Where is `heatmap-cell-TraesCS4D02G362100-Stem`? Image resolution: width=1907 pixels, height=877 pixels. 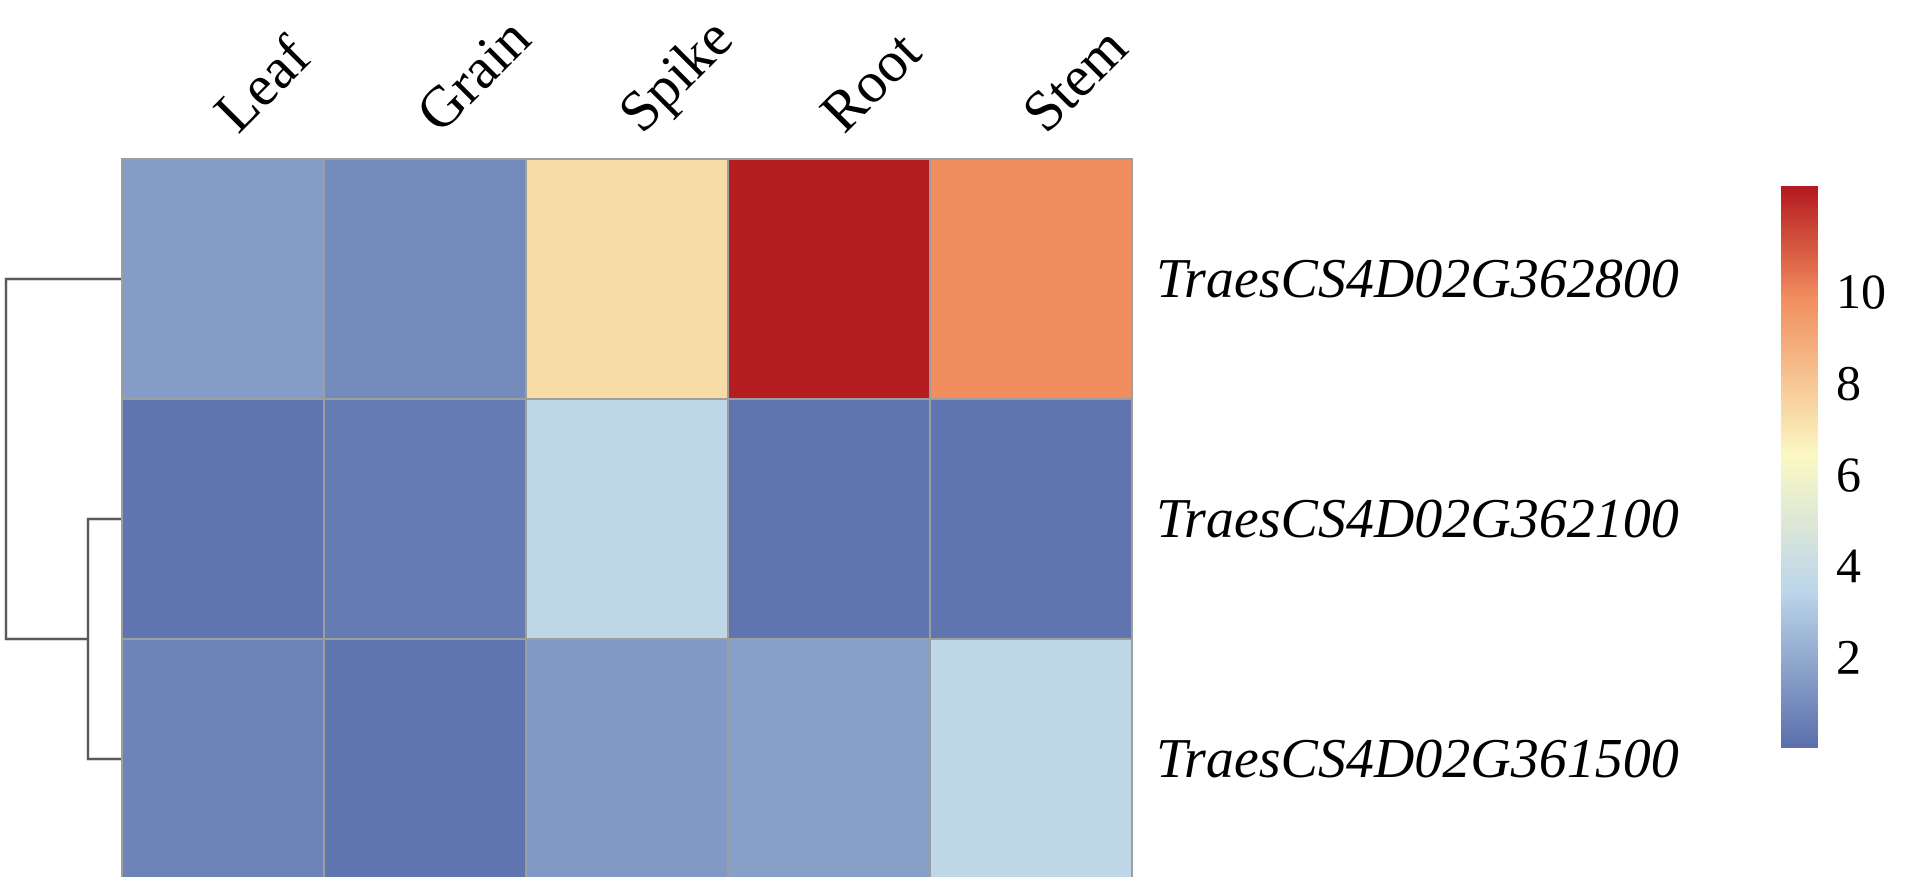 heatmap-cell-TraesCS4D02G362100-Stem is located at coordinates (1031, 519).